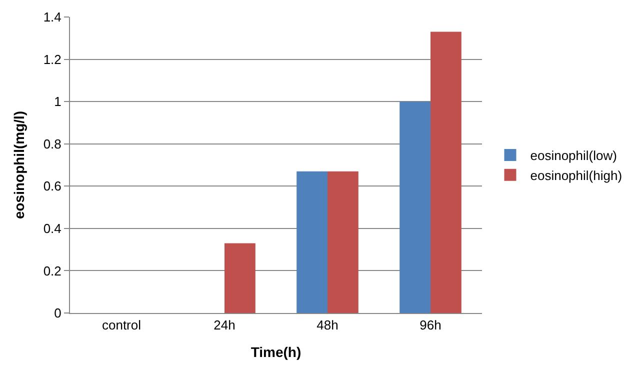 This screenshot has height=373, width=637. Describe the element at coordinates (52, 228) in the screenshot. I see `y-tick-label: 0.4` at that location.